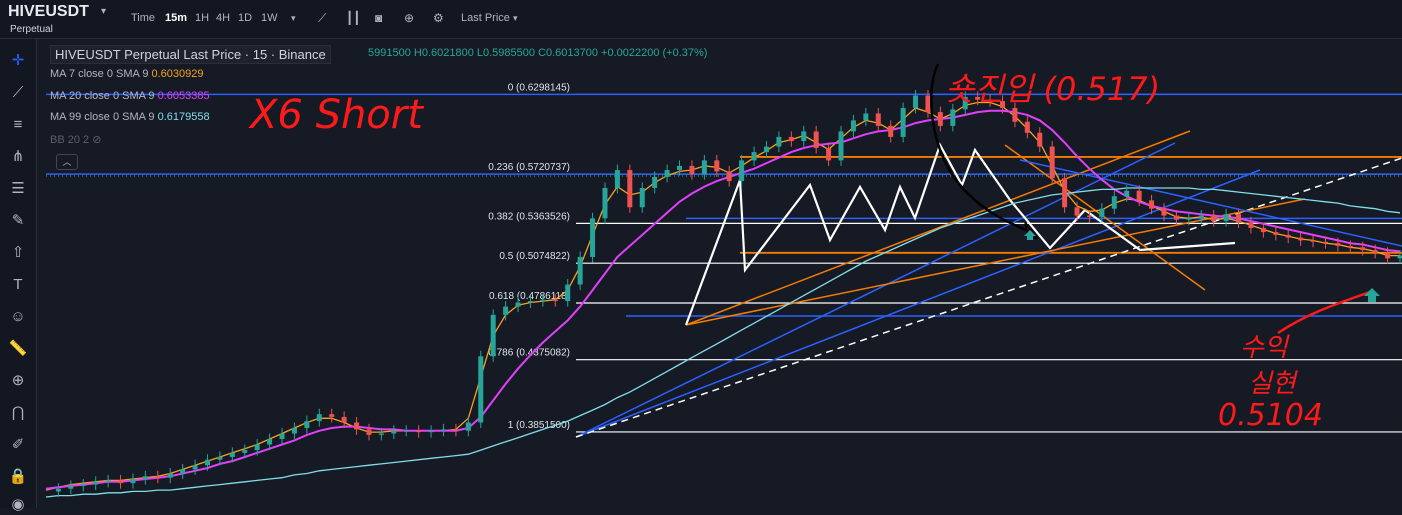 This screenshot has width=1402, height=515. Describe the element at coordinates (529, 167) in the screenshot. I see `fib-level-label: 0.236 (0.5720737)` at that location.